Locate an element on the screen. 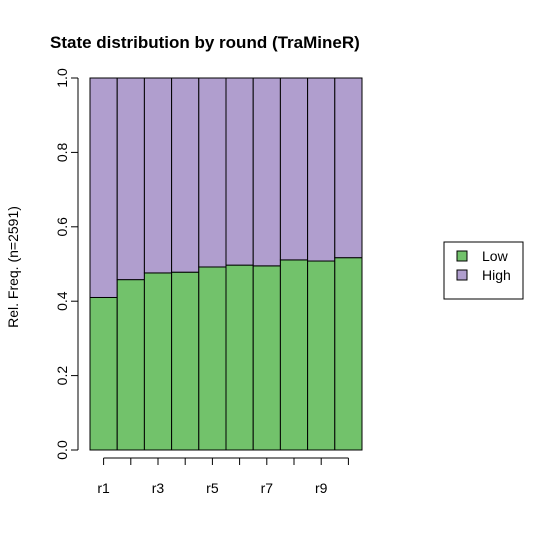 This screenshot has width=552, height=552. y-axis-title: Rel. Freq. (n=2591) is located at coordinates (13, 267).